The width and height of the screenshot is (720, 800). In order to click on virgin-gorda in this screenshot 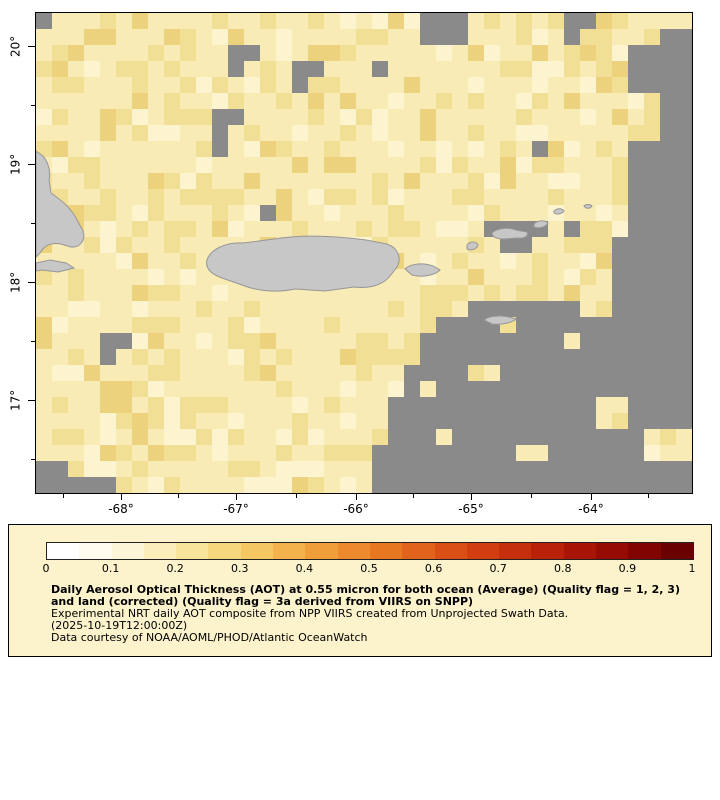, I will do `click(559, 211)`.